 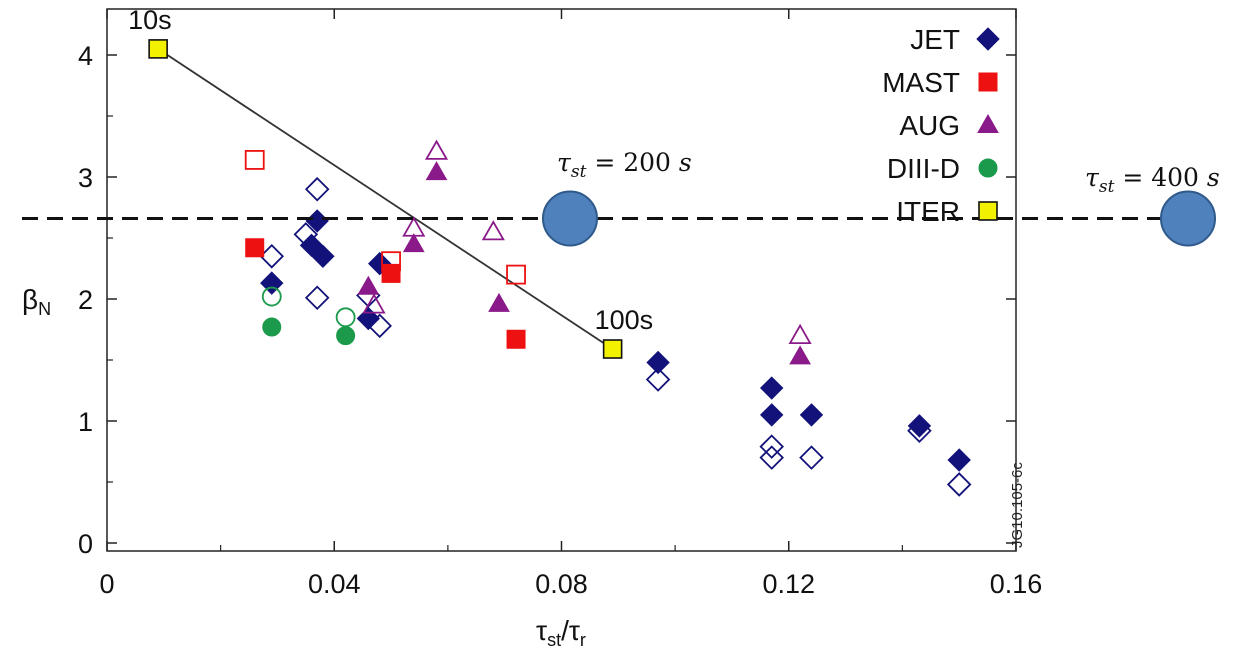 What do you see at coordinates (561, 632) in the screenshot?
I see `x-axis-label: τst/τr` at bounding box center [561, 632].